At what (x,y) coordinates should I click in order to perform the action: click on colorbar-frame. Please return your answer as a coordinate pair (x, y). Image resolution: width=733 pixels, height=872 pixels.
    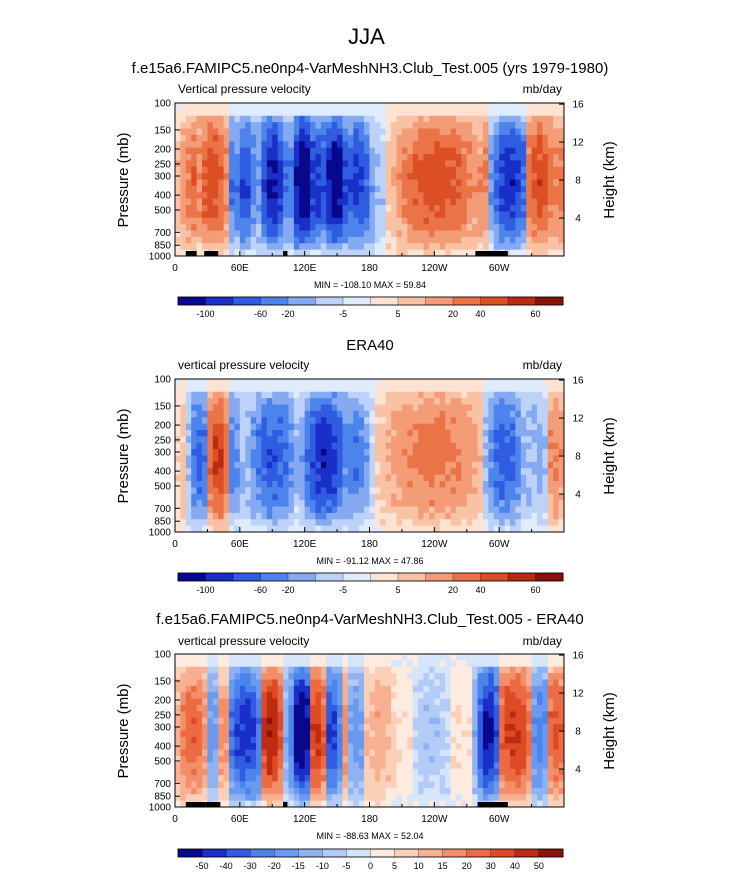
    Looking at the image, I should click on (370, 577).